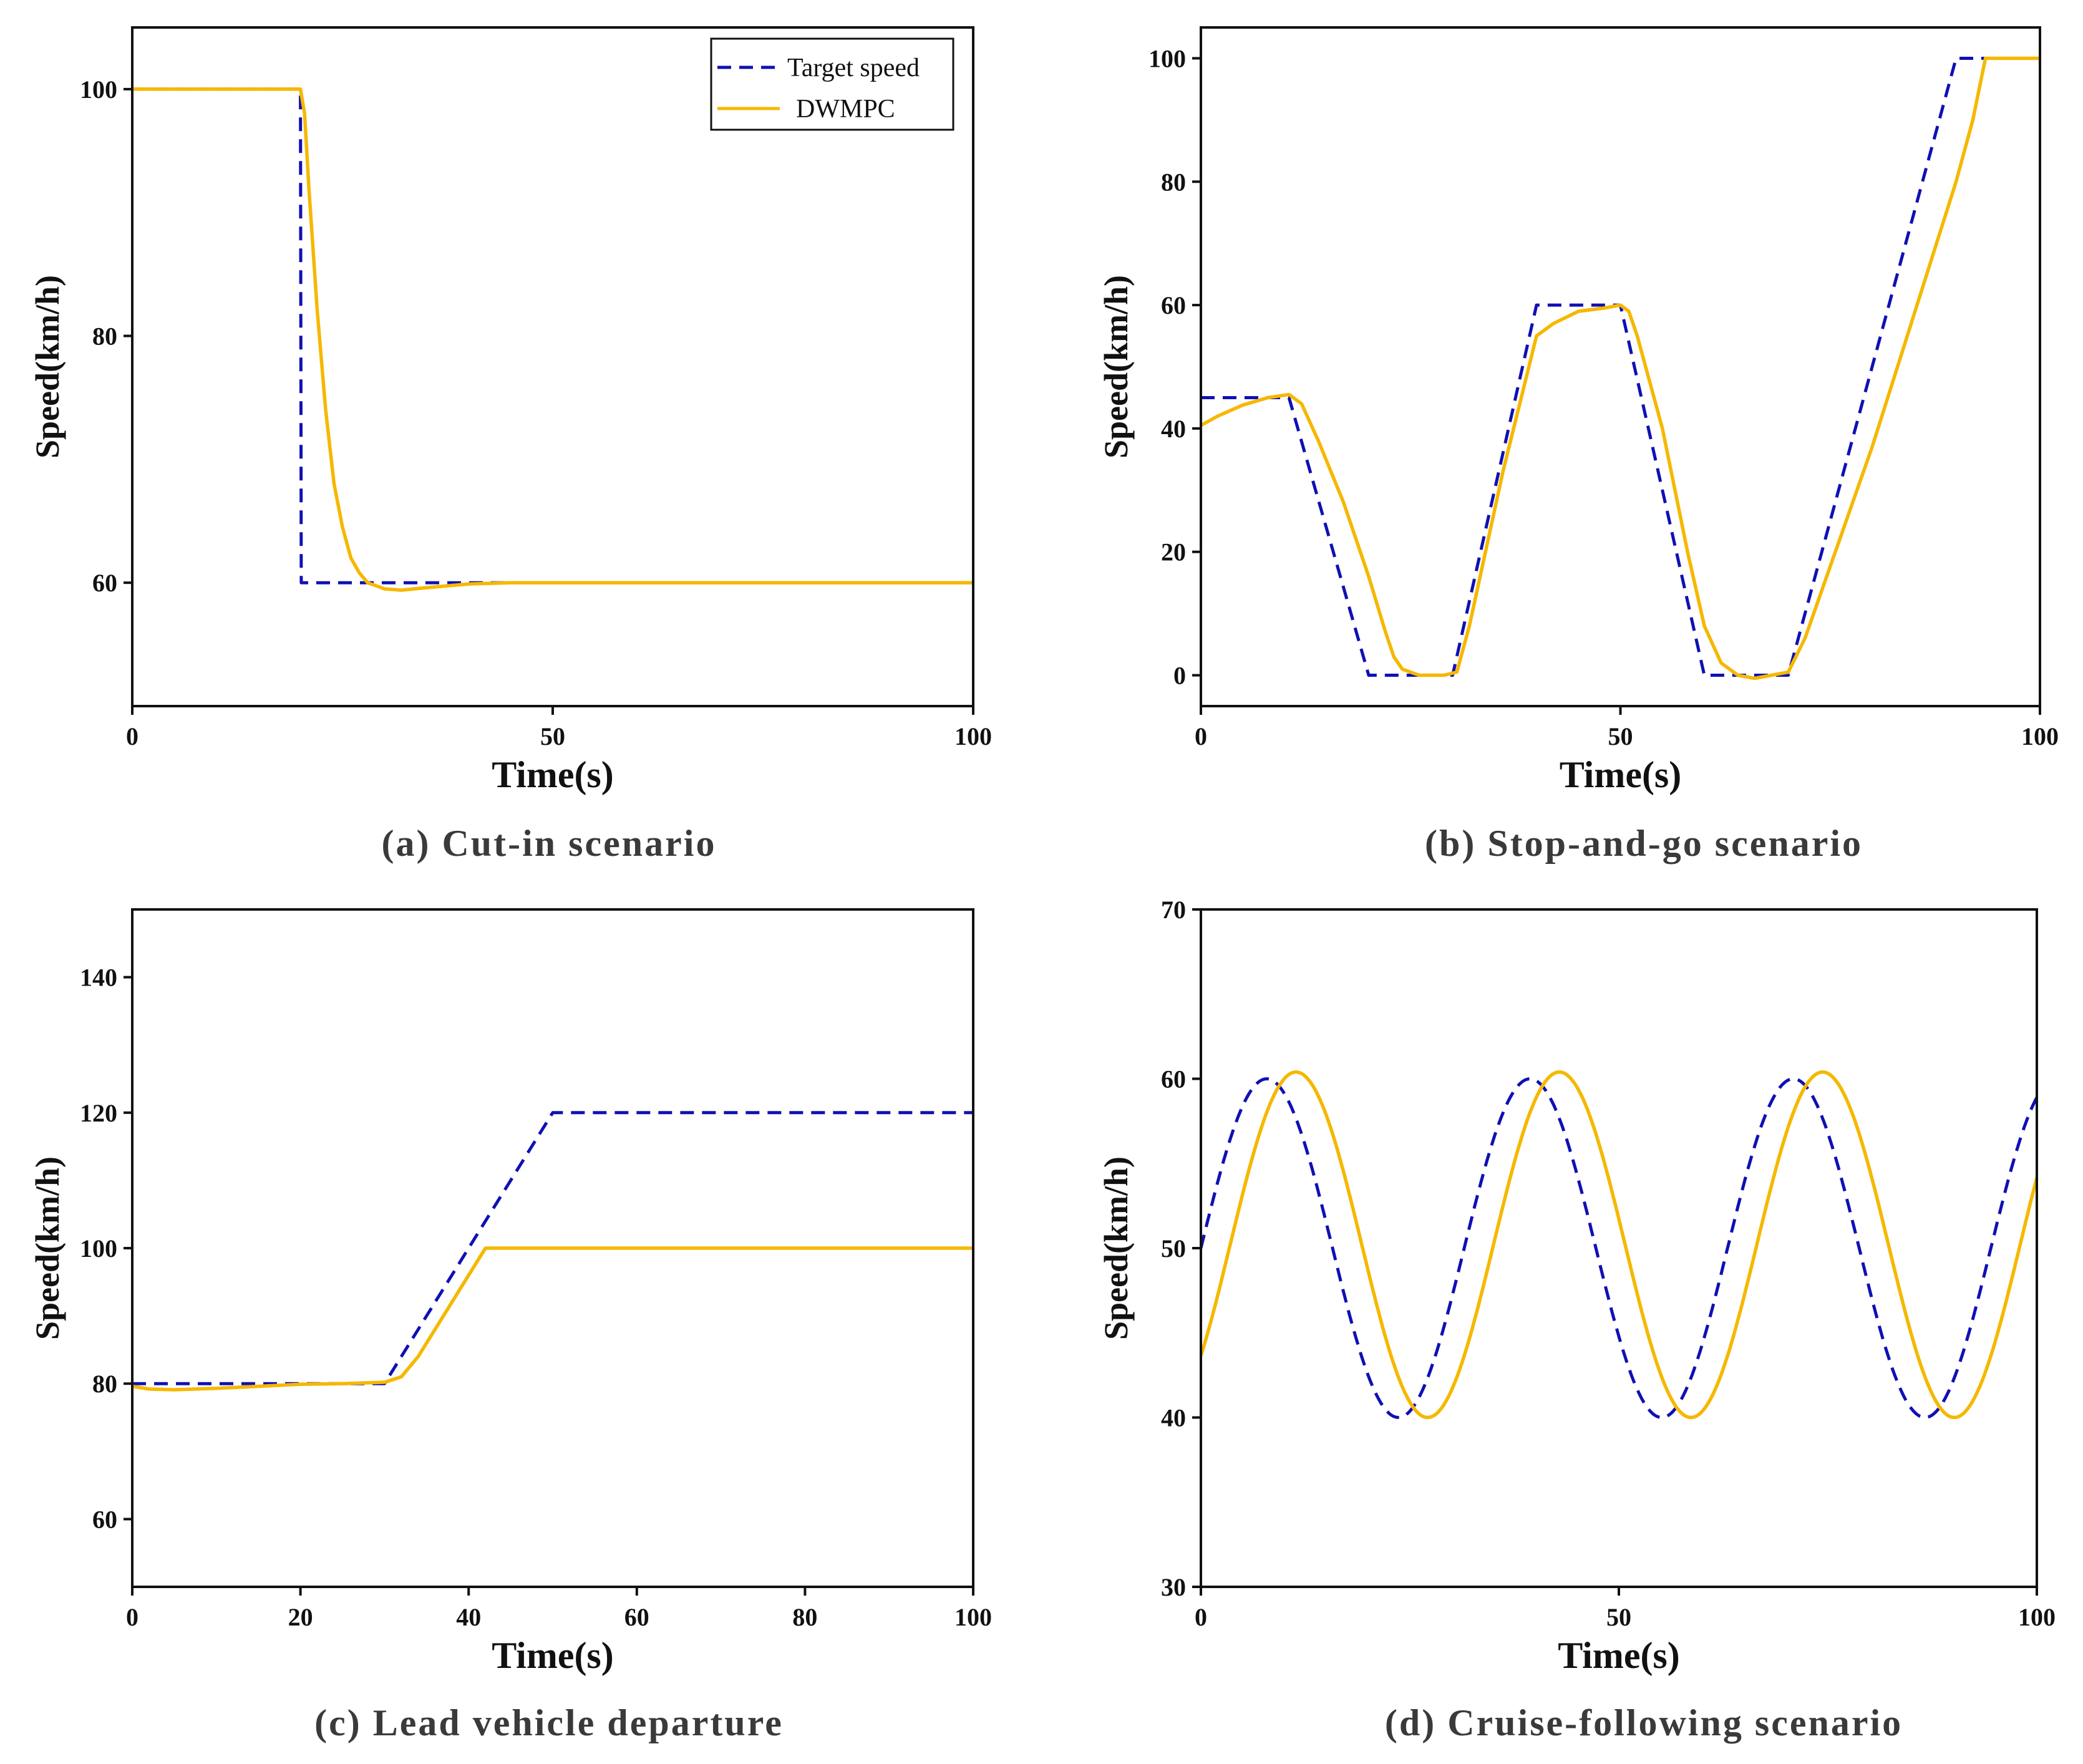 The height and width of the screenshot is (1764, 2083). Describe the element at coordinates (1173, 1587) in the screenshot. I see `y-tick-label: 30` at that location.